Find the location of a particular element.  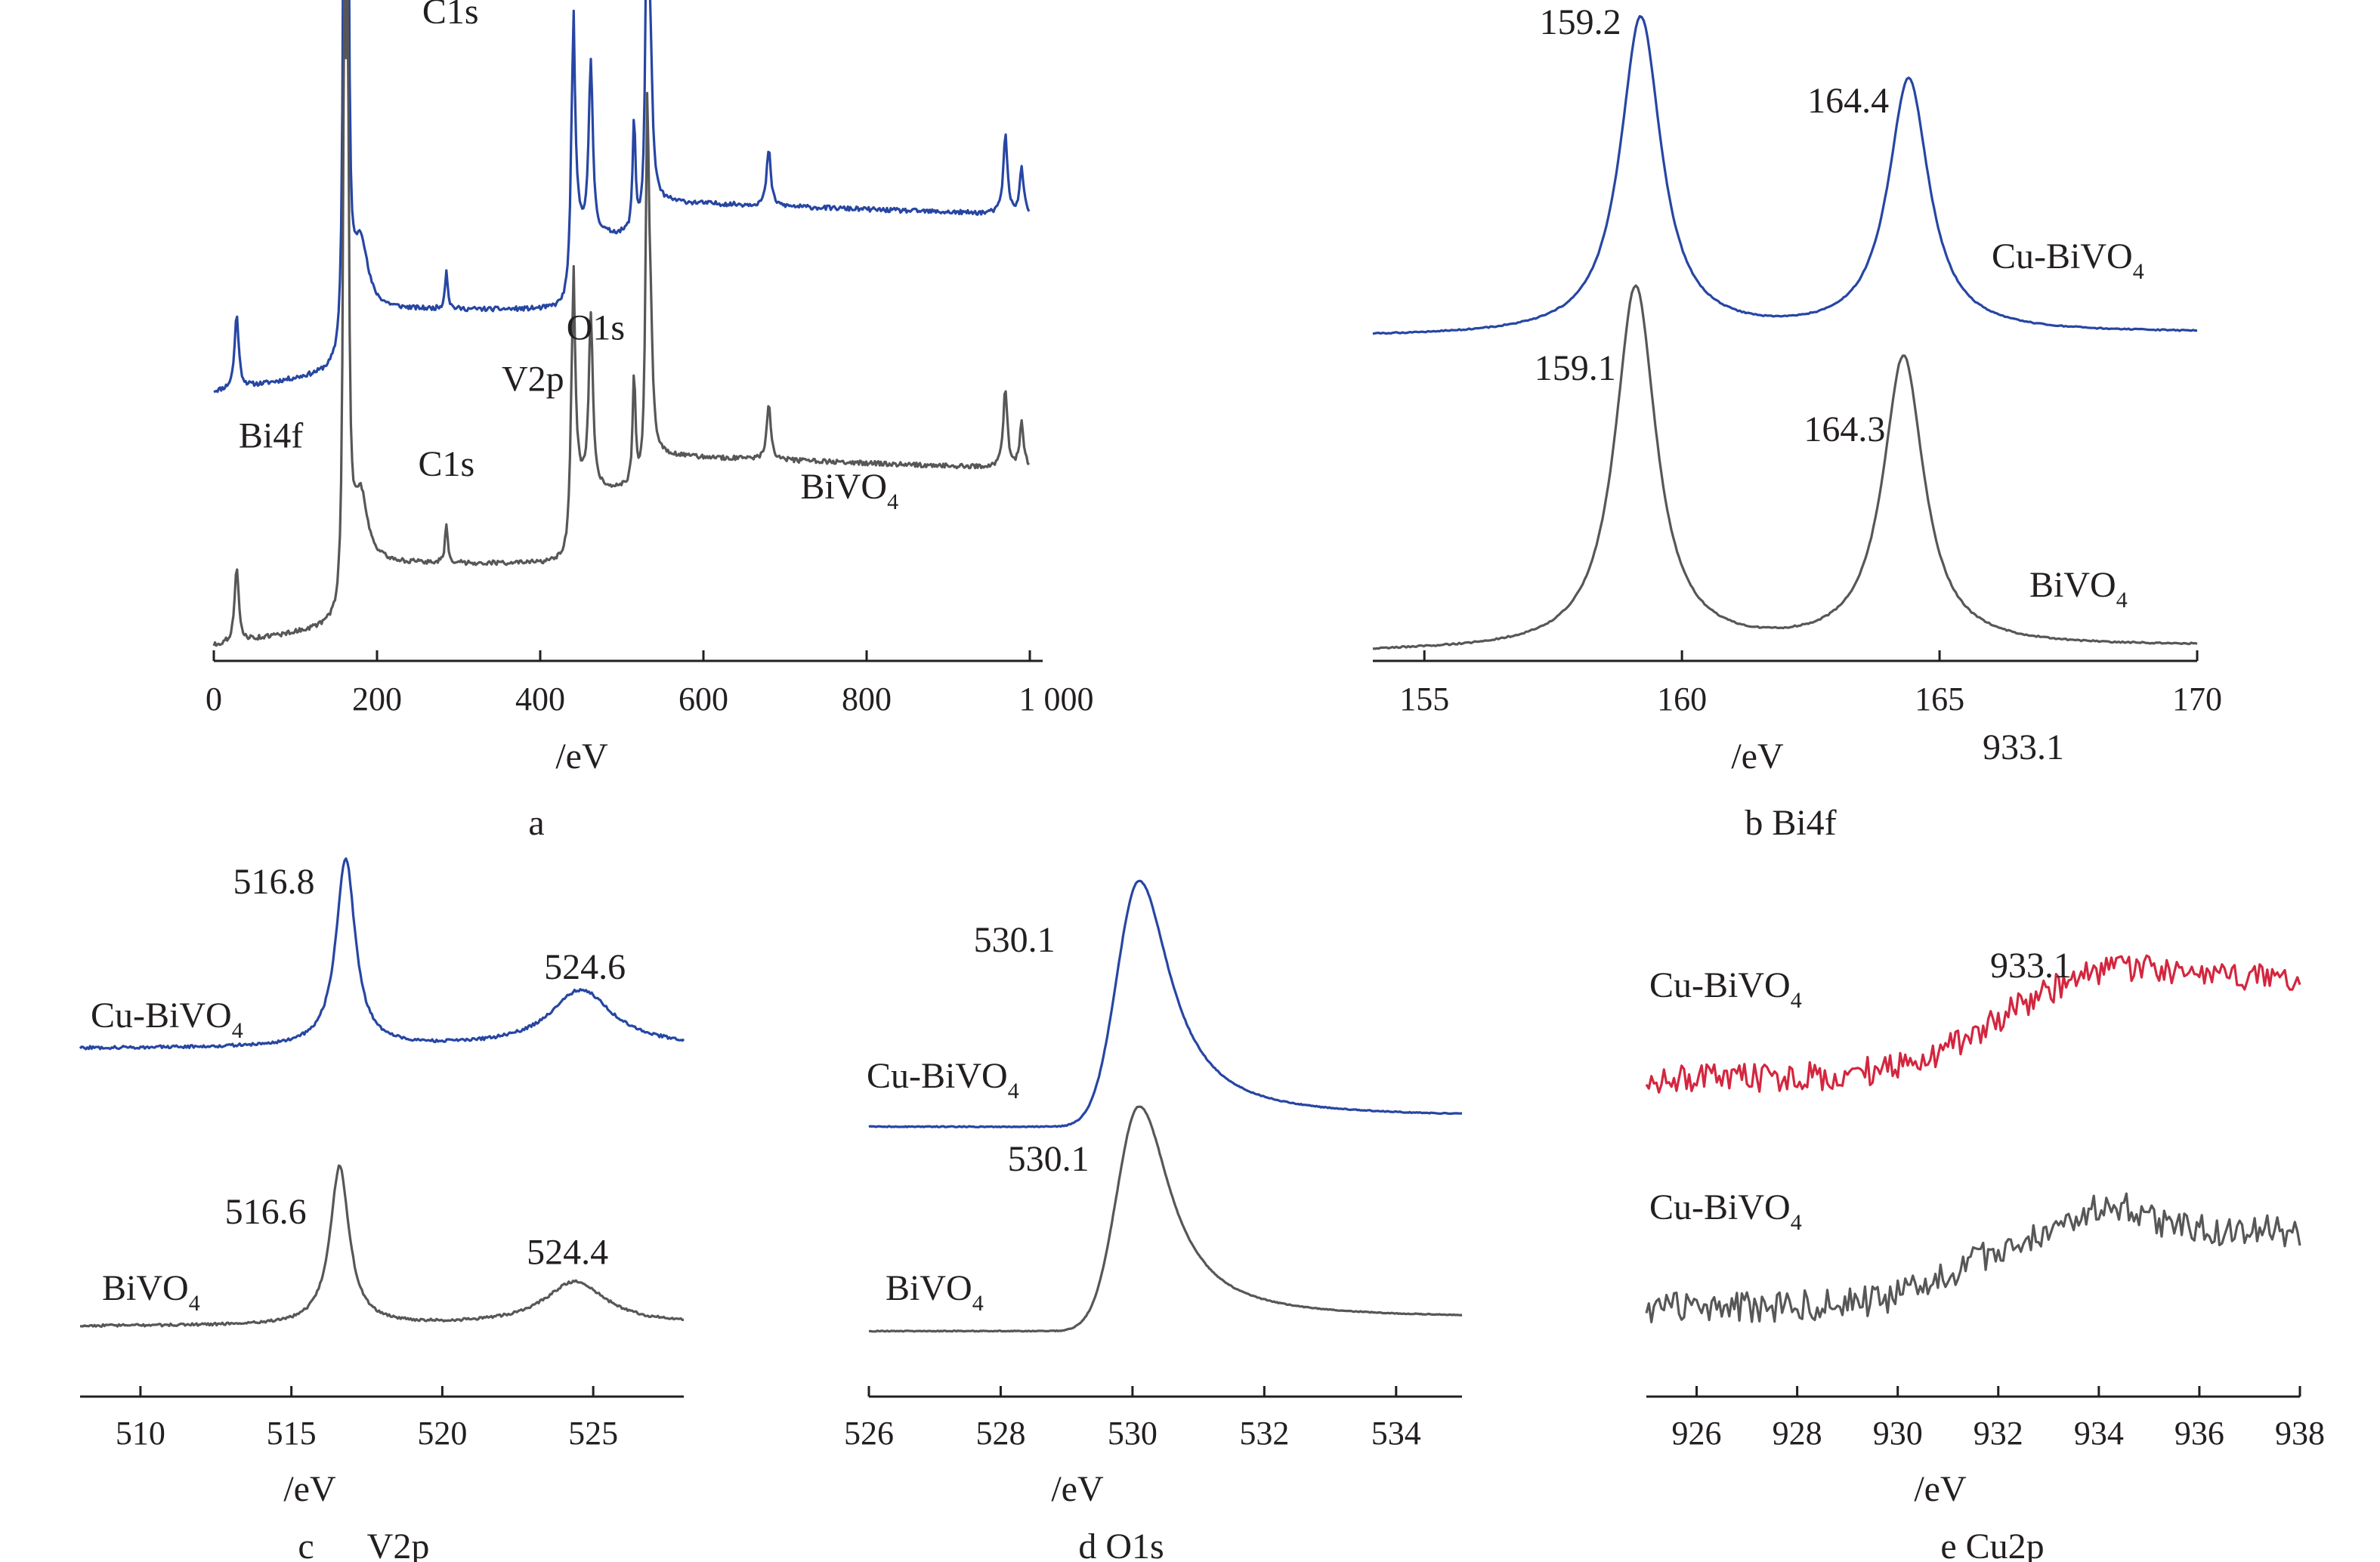

x-tick-label: 926 is located at coordinates (1697, 1433).